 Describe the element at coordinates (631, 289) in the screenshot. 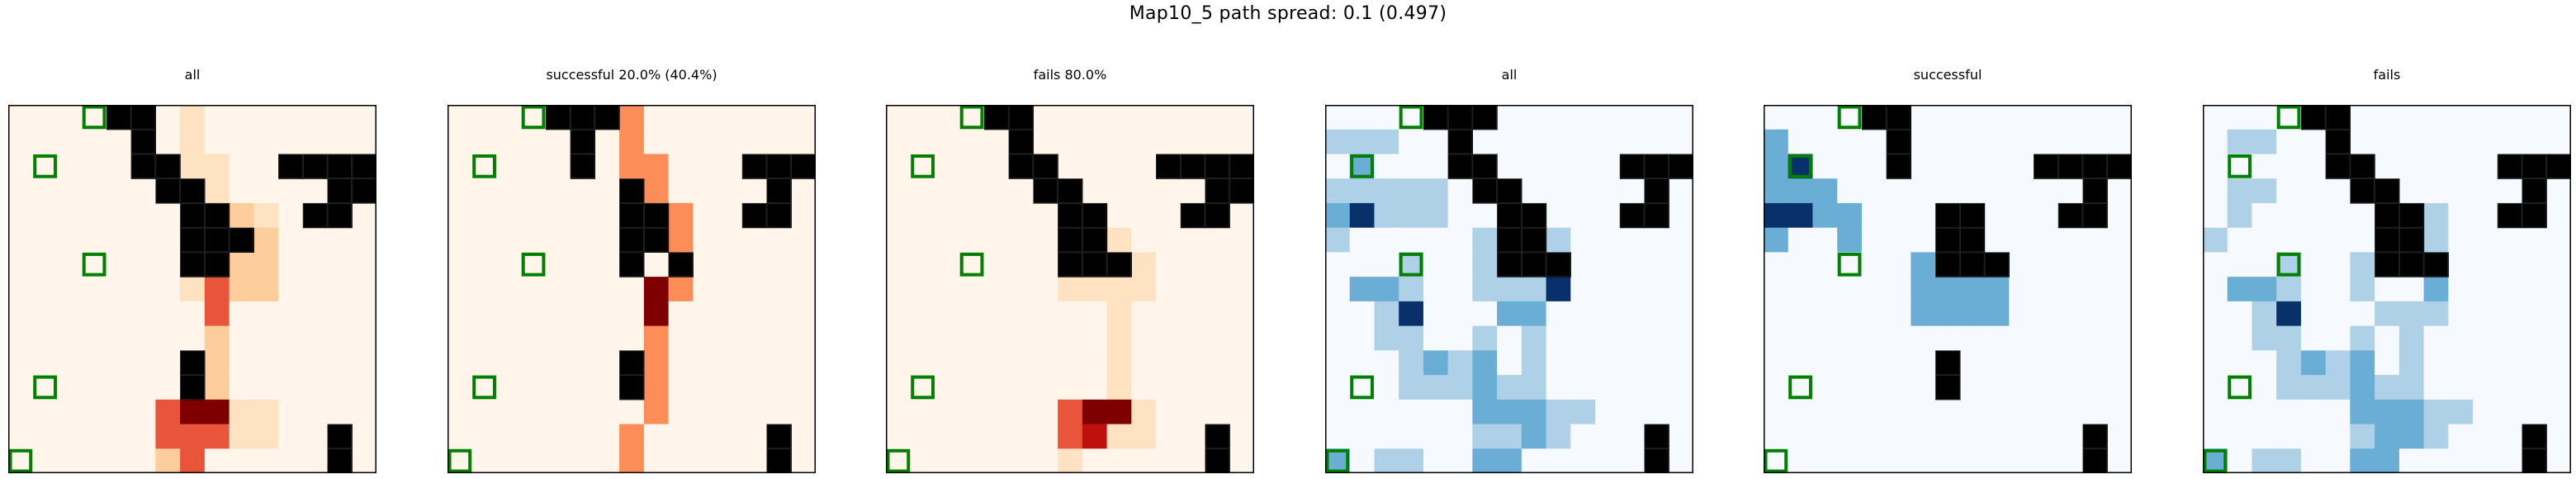

I see `heatmap-successful-orange` at that location.